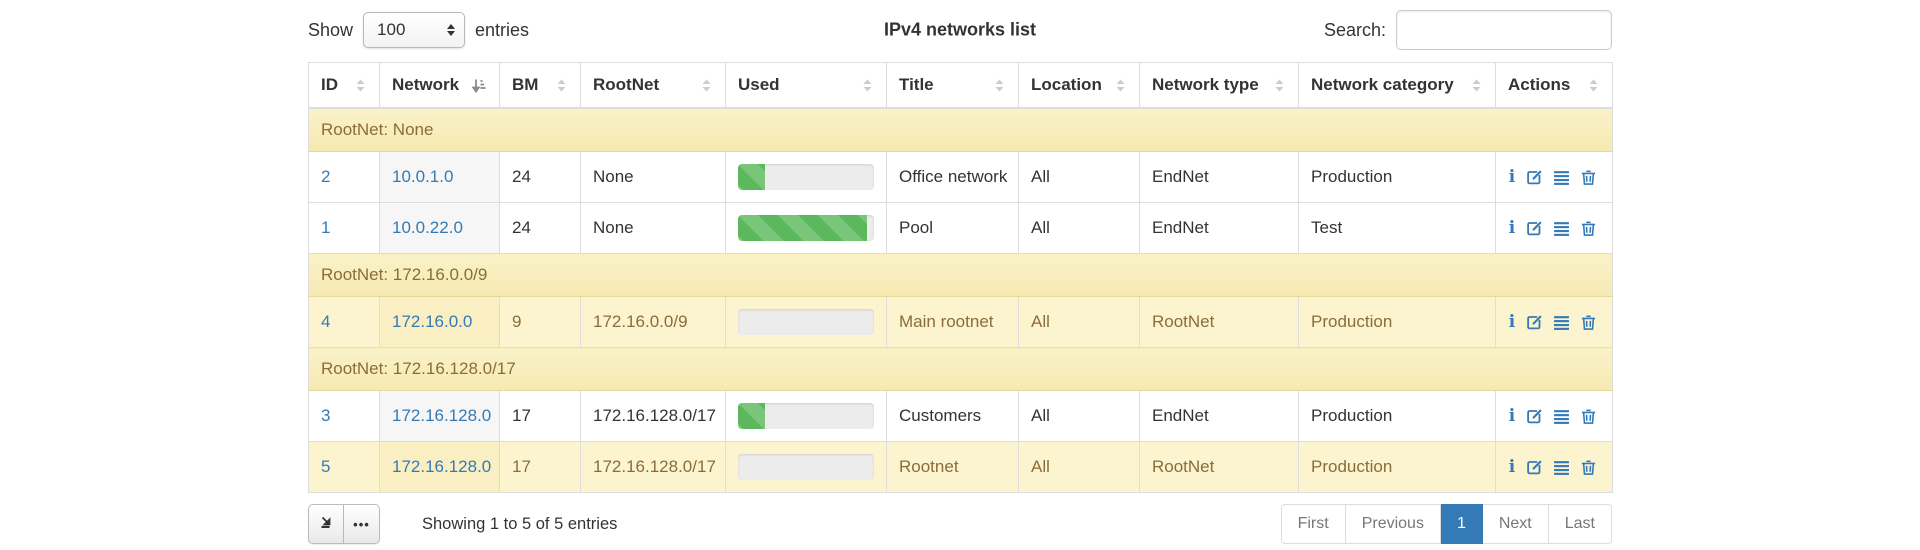  What do you see at coordinates (952, 177) in the screenshot?
I see `title-cell: Office network` at bounding box center [952, 177].